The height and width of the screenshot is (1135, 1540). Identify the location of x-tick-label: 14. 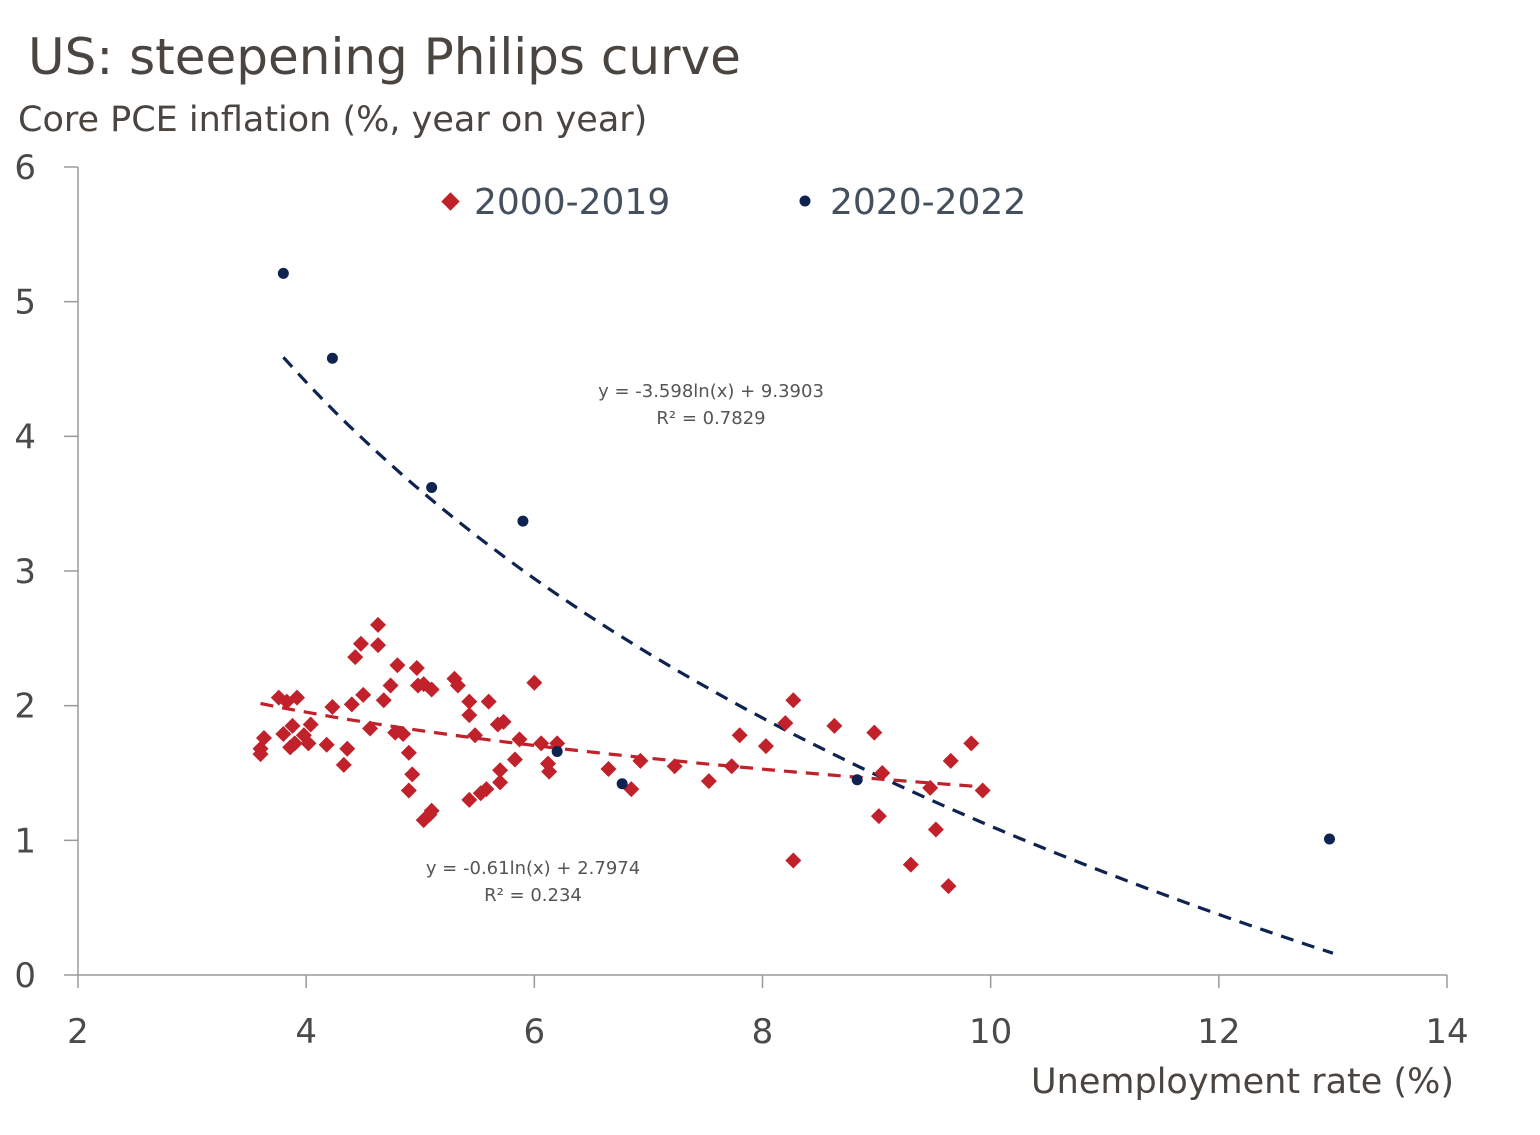
(1446, 1032).